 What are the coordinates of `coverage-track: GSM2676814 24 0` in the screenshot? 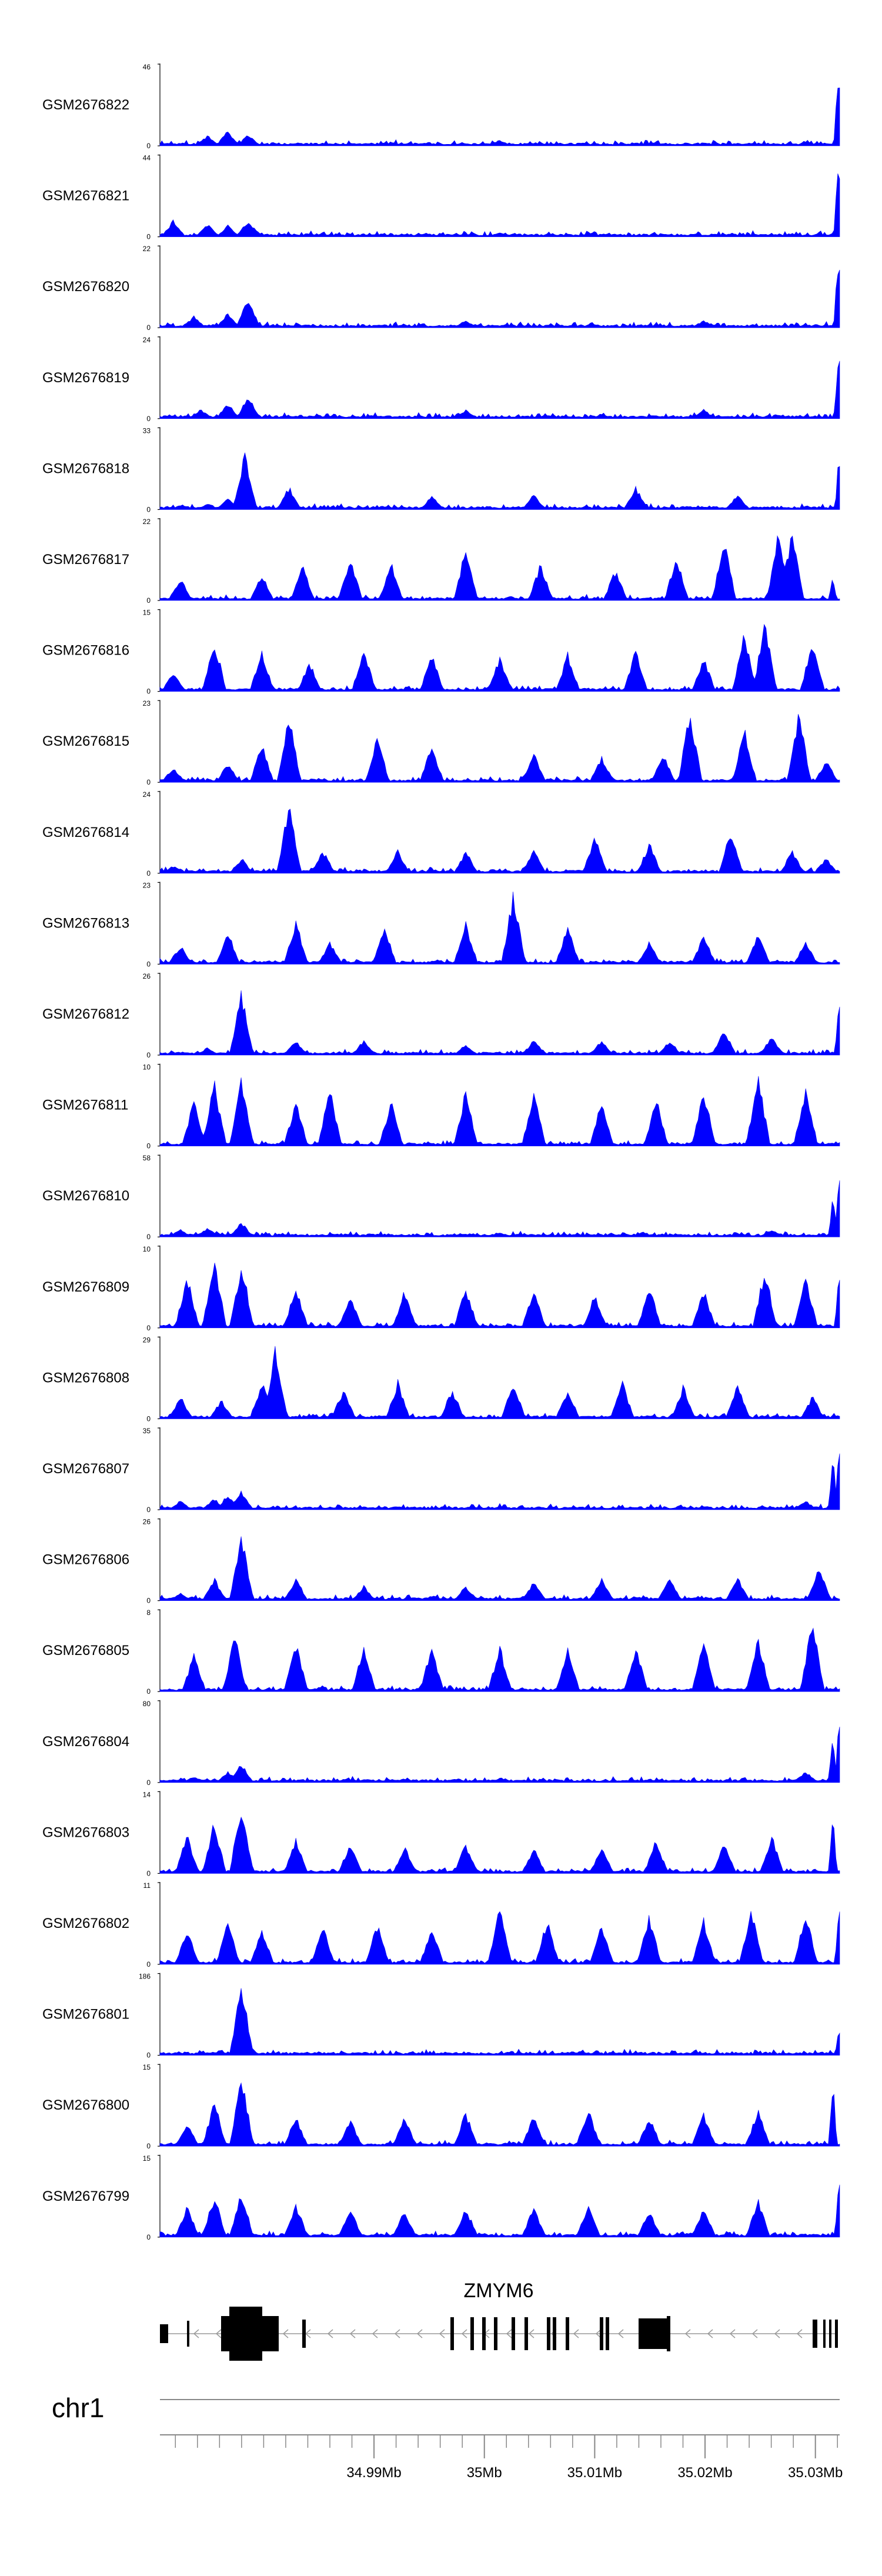 It's located at (441, 833).